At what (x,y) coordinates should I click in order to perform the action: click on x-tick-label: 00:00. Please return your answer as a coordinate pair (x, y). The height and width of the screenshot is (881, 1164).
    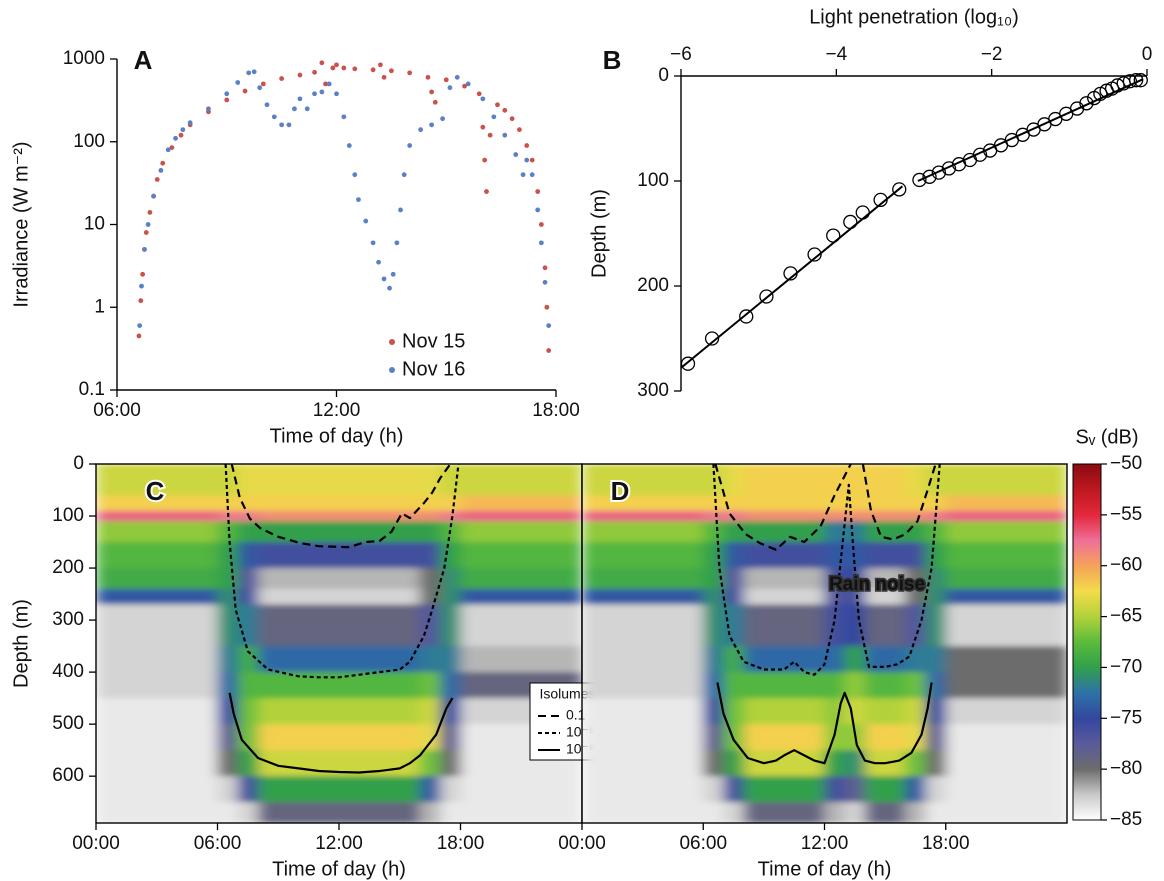
    Looking at the image, I should click on (96, 843).